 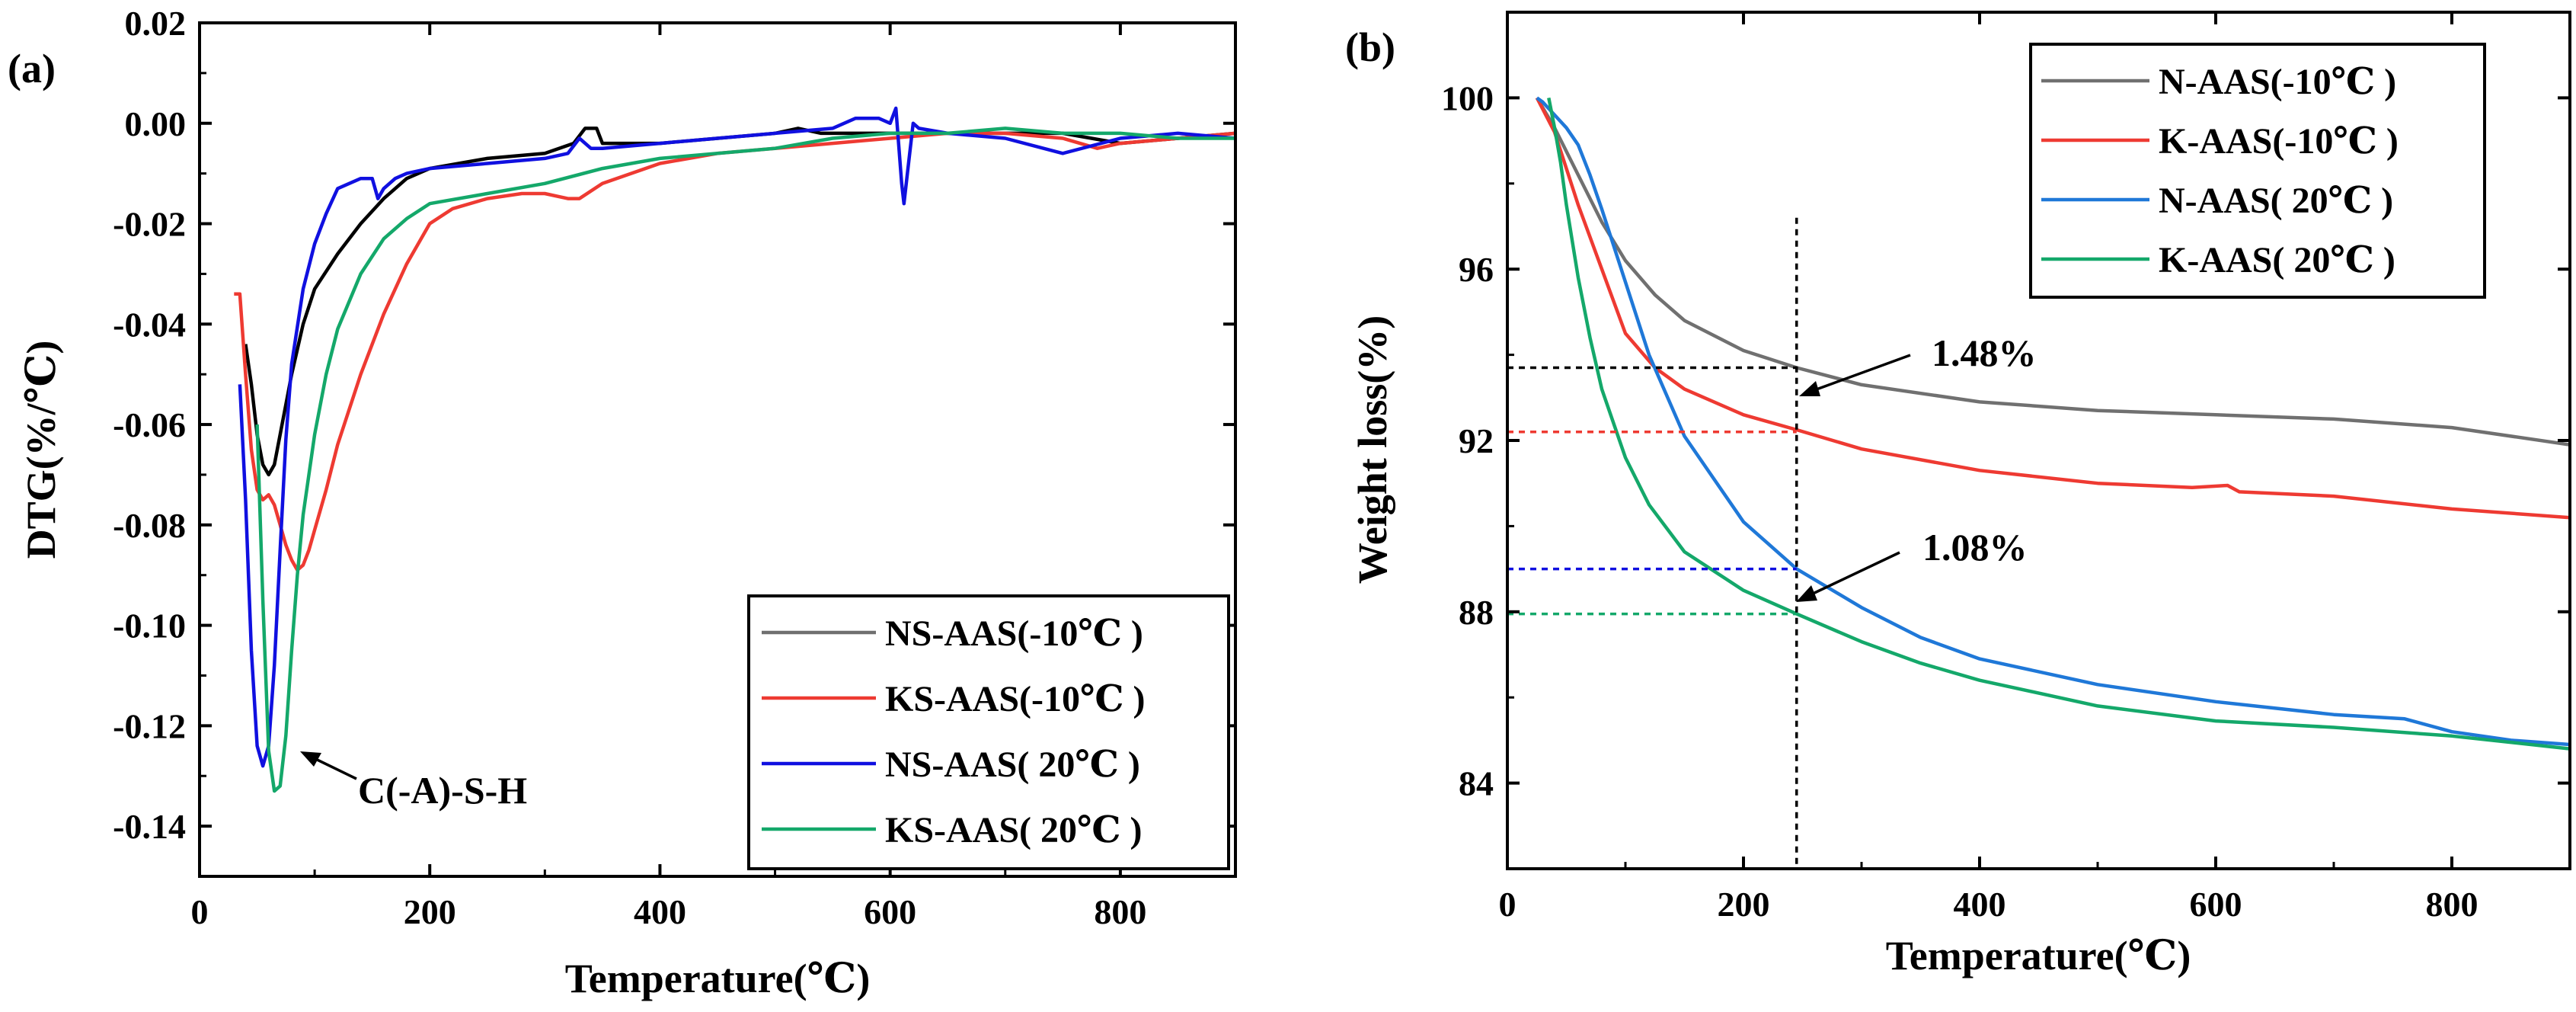 What do you see at coordinates (1856, 573) in the screenshot?
I see `loss-arrow-bottom-b` at bounding box center [1856, 573].